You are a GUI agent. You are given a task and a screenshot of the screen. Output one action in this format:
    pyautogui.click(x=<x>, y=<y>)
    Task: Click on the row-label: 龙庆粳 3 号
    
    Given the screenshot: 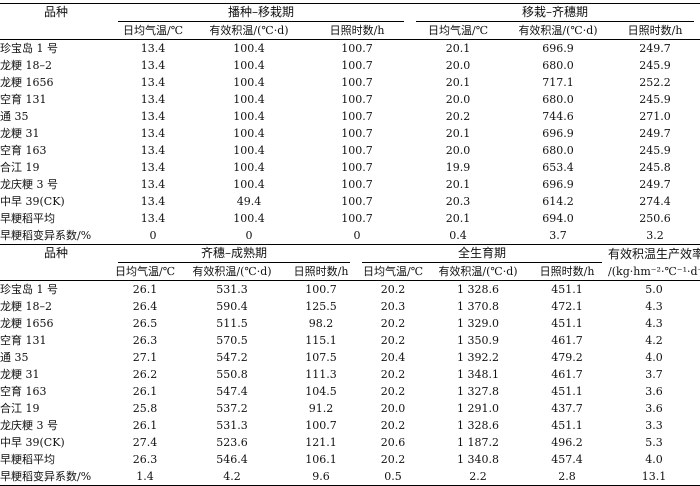 What is the action you would take?
    pyautogui.click(x=29, y=425)
    